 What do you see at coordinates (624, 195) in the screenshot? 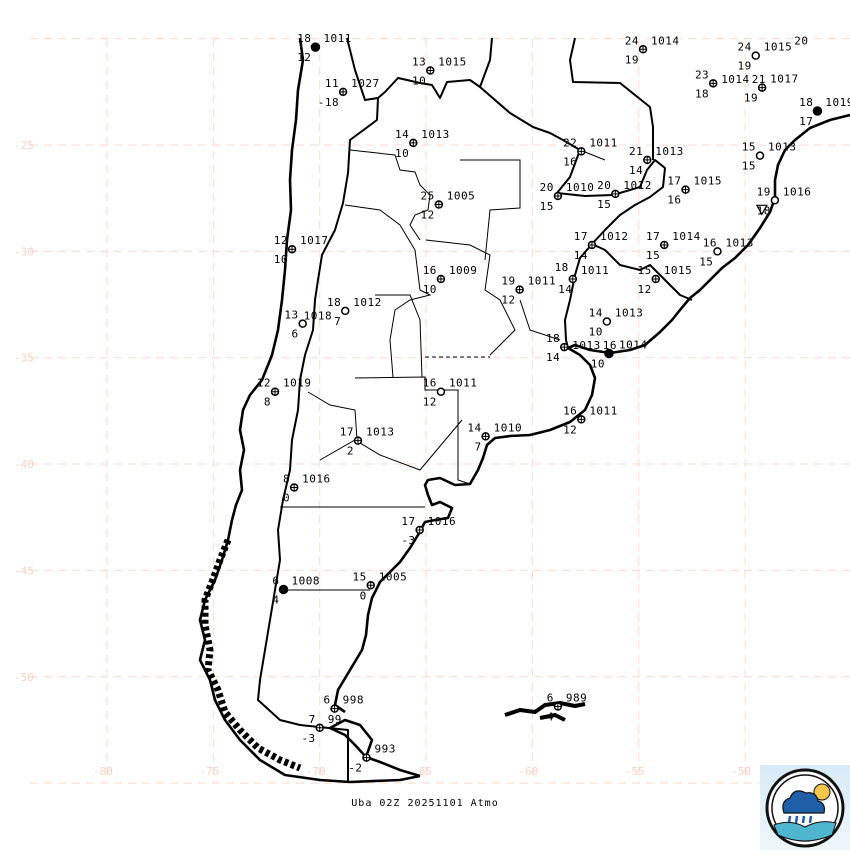
I see `station-plot: 20 1012 15` at bounding box center [624, 195].